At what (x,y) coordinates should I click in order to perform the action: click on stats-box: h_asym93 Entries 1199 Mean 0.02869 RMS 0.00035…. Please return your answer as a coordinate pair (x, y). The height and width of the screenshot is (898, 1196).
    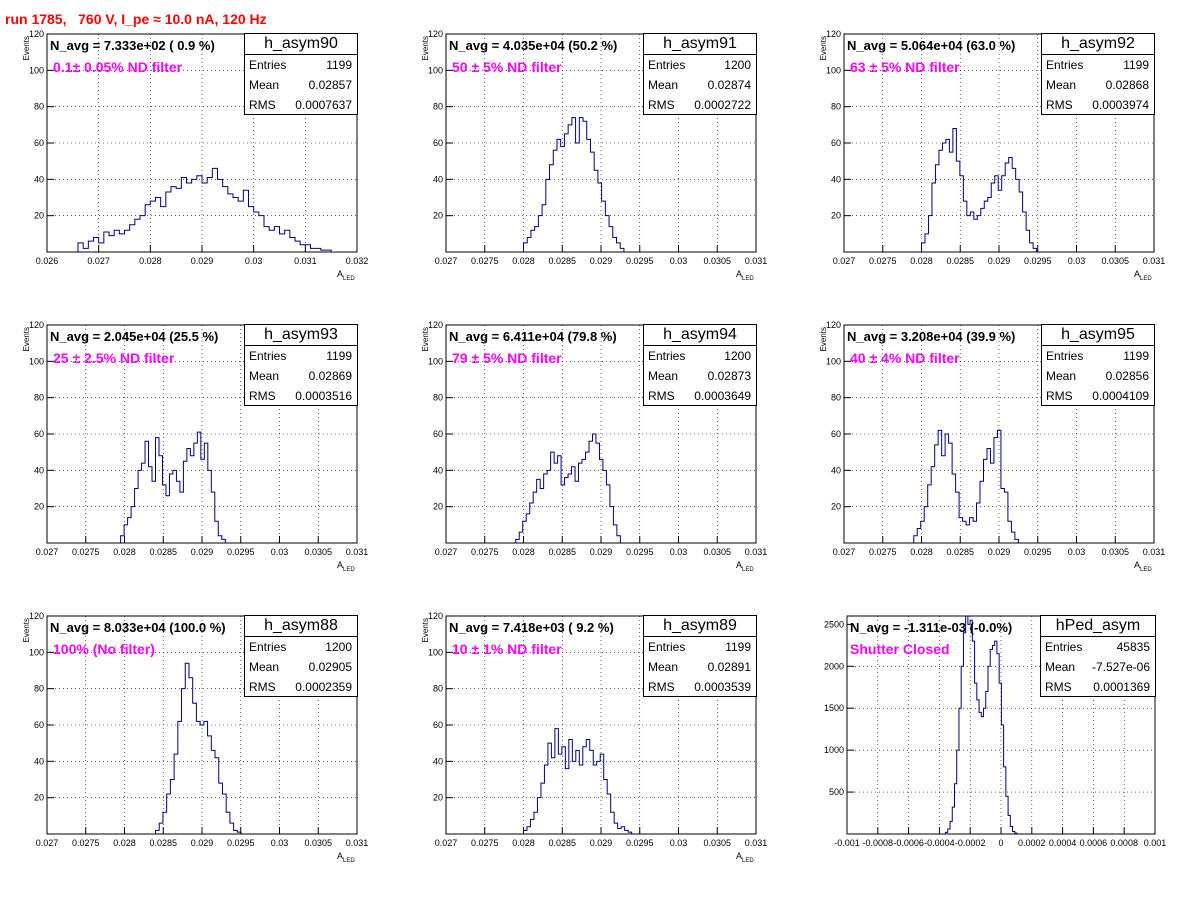
    Looking at the image, I should click on (301, 365).